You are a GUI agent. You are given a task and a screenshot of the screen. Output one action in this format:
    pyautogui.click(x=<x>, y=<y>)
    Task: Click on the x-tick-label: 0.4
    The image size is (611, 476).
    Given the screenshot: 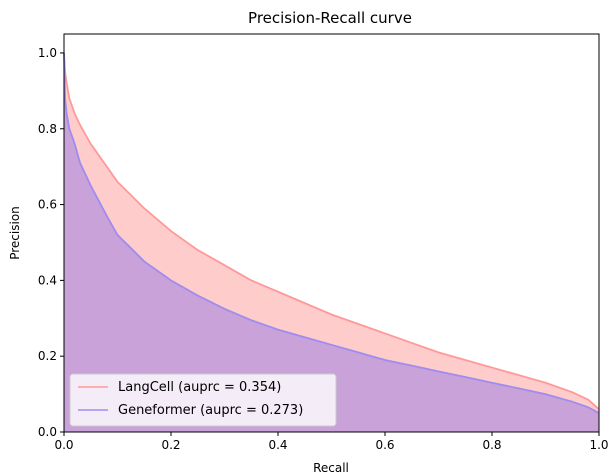 What is the action you would take?
    pyautogui.click(x=277, y=445)
    